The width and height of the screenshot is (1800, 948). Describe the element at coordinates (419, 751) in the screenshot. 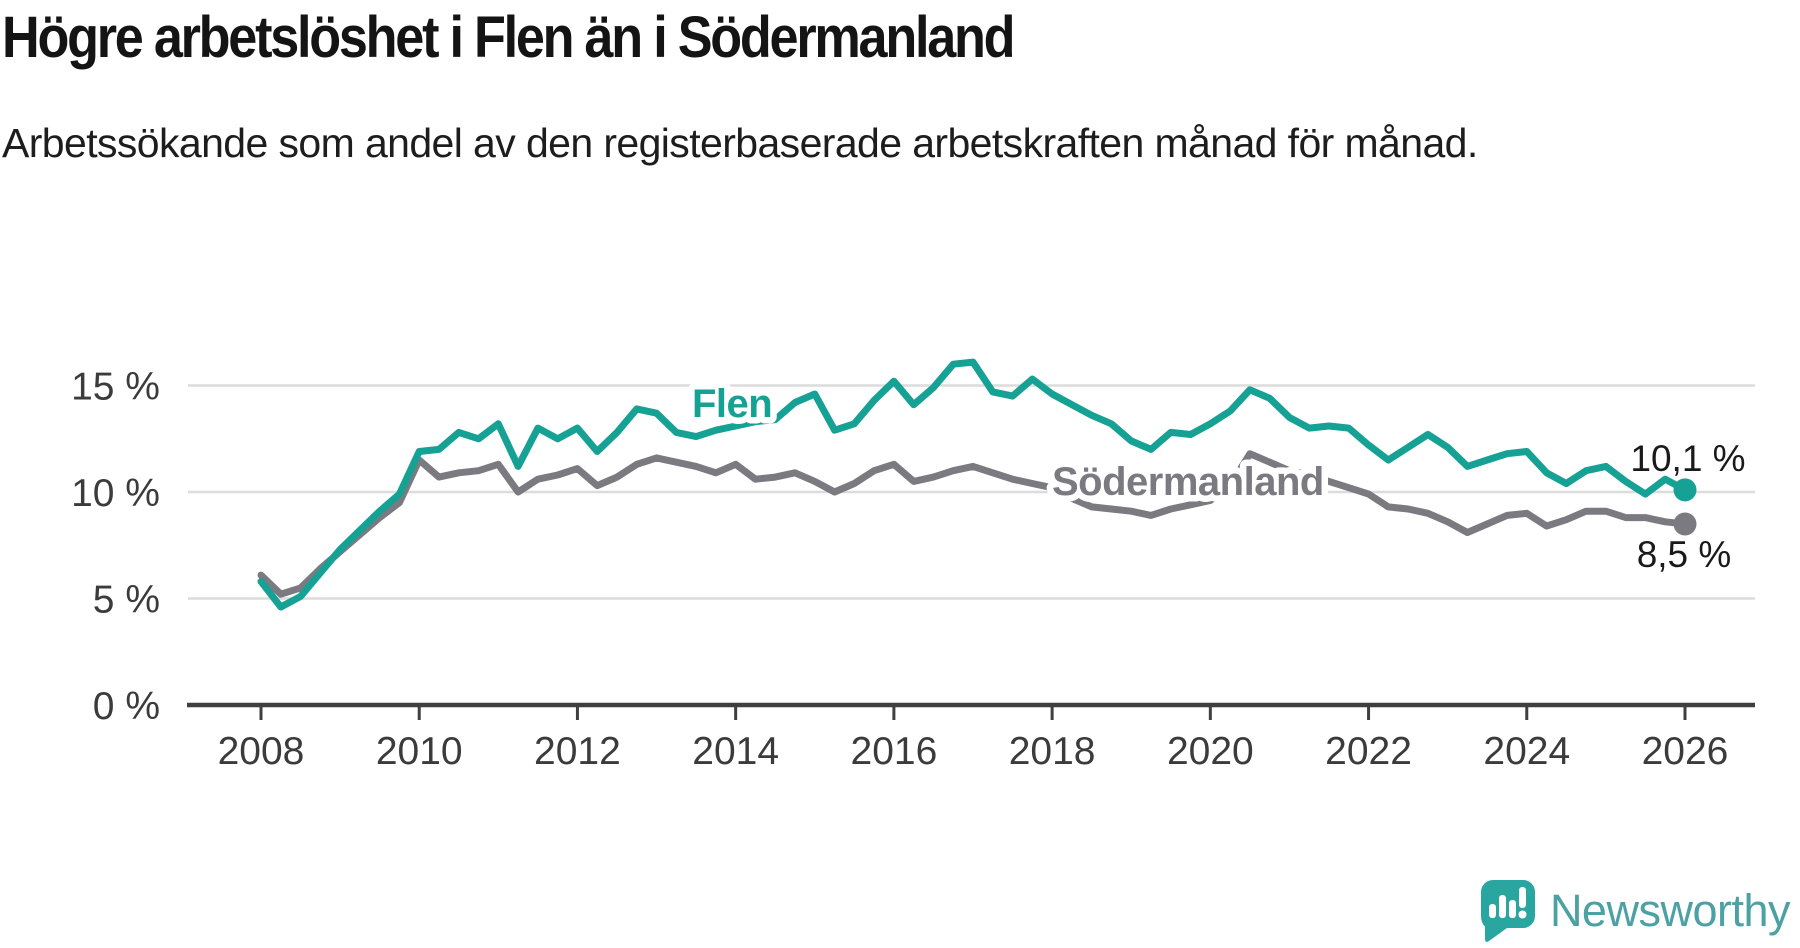

I see `x-tick-label-2010: 2010` at that location.